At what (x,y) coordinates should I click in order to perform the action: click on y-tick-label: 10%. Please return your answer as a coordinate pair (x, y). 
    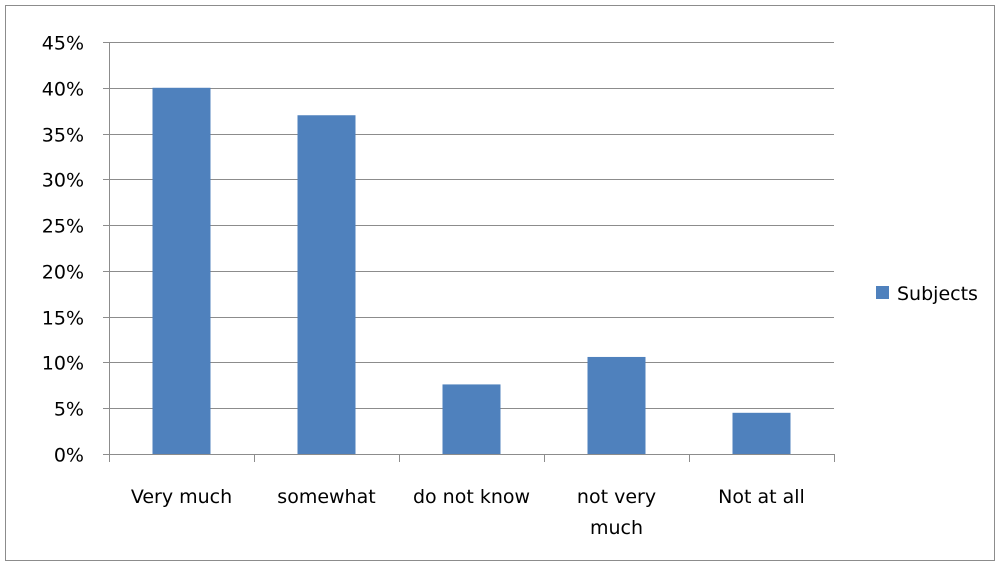
    Looking at the image, I should click on (63, 364).